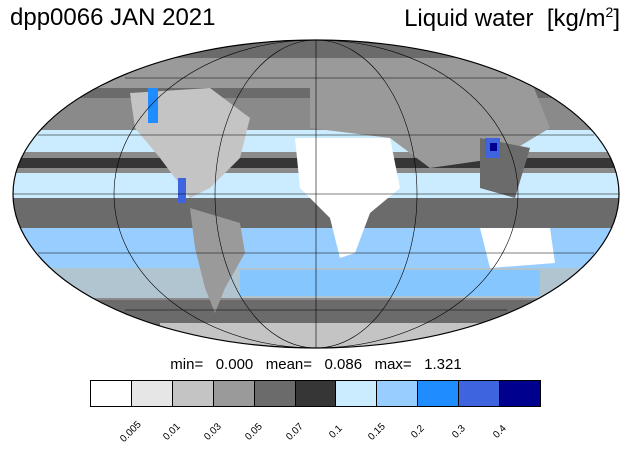  I want to click on unit-close: ], so click(616, 18).